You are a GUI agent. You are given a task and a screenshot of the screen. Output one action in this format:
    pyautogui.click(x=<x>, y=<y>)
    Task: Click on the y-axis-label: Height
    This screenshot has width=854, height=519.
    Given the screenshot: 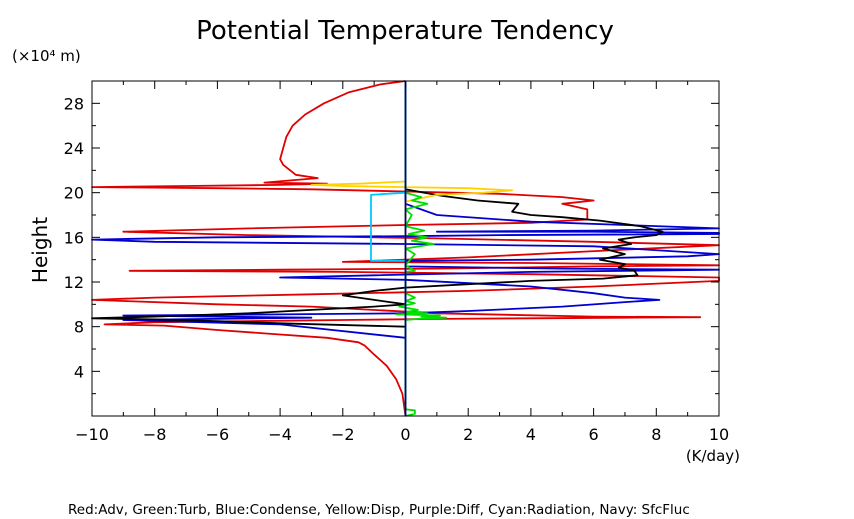 What is the action you would take?
    pyautogui.click(x=40, y=250)
    